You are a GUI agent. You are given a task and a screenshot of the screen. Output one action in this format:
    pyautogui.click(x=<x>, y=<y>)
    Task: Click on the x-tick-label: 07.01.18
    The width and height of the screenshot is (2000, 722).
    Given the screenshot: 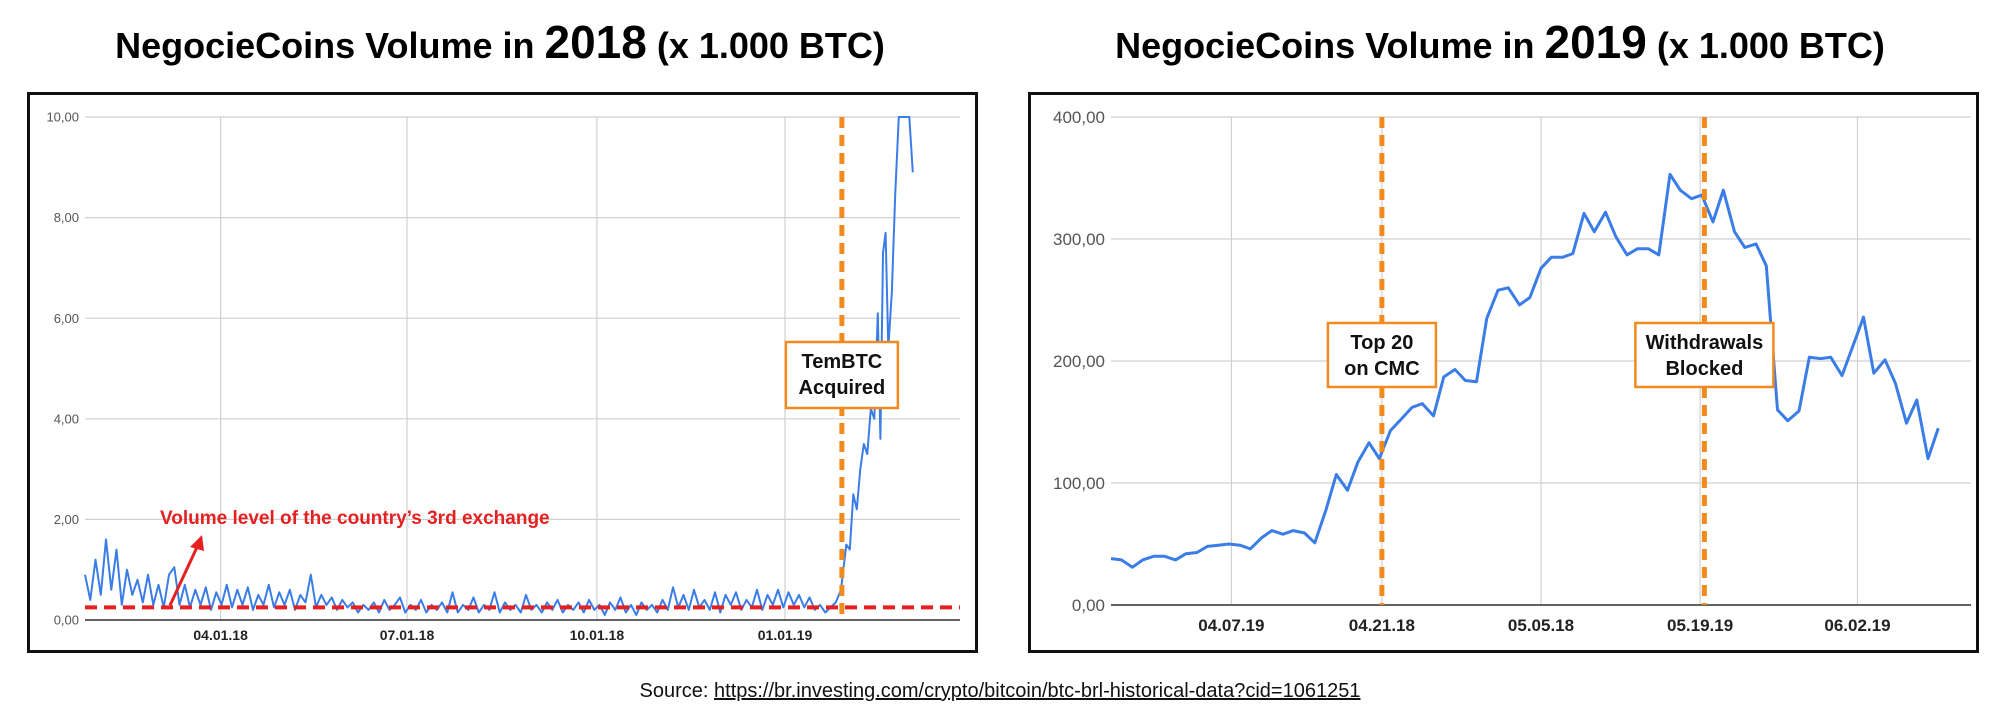 What is the action you would take?
    pyautogui.click(x=407, y=635)
    